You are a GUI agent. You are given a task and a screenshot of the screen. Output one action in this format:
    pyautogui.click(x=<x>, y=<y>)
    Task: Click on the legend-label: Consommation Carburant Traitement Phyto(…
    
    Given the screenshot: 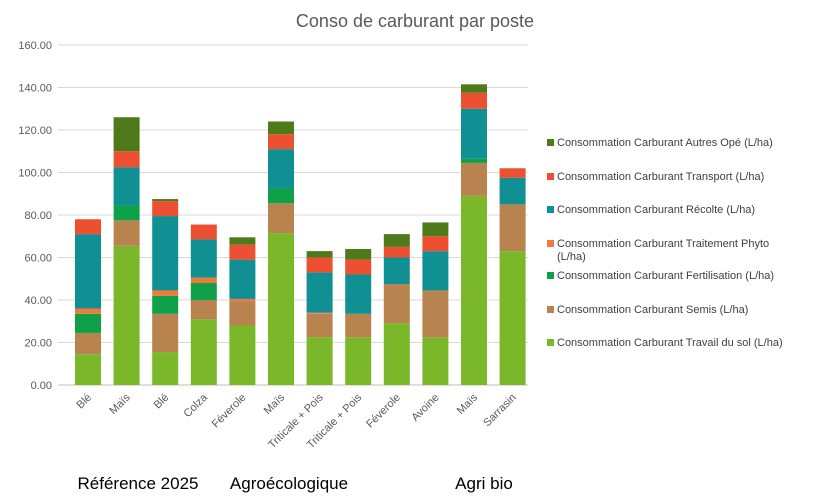 What is the action you would take?
    pyautogui.click(x=663, y=250)
    